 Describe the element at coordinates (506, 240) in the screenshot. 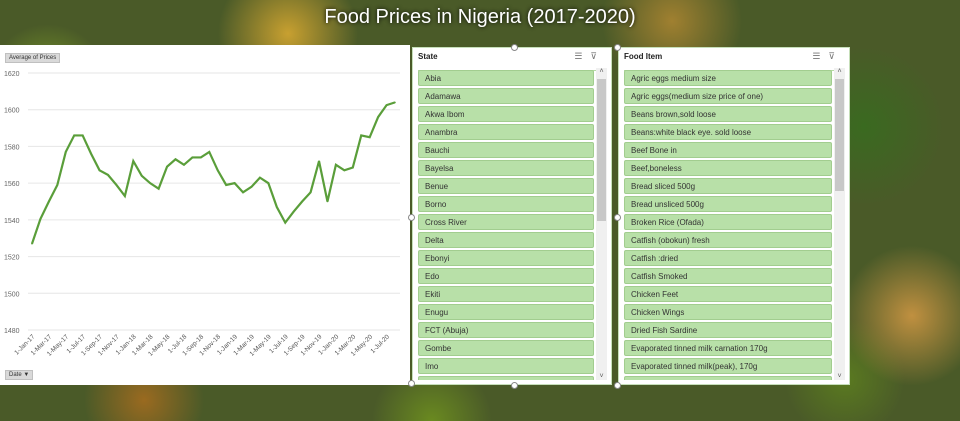

I see `slicer-item: Delta` at that location.